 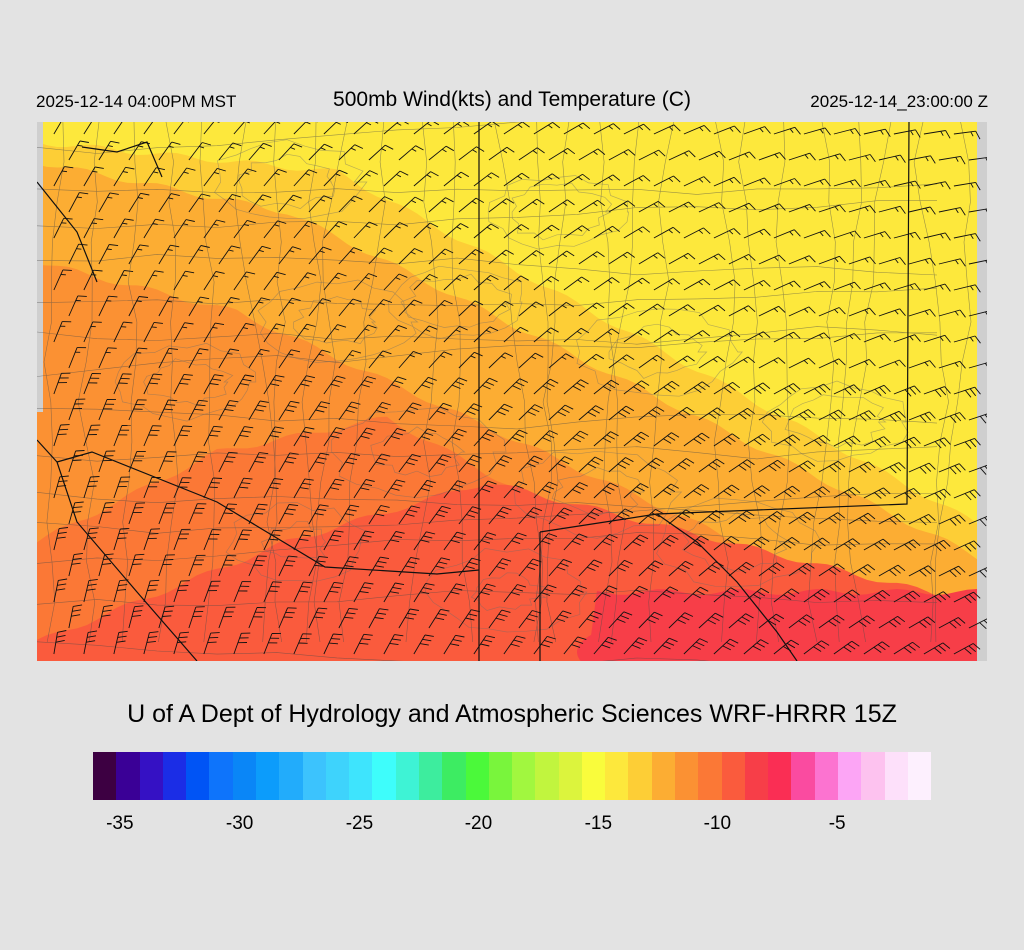 What do you see at coordinates (122, 159) in the screenshot?
I see `state-border` at bounding box center [122, 159].